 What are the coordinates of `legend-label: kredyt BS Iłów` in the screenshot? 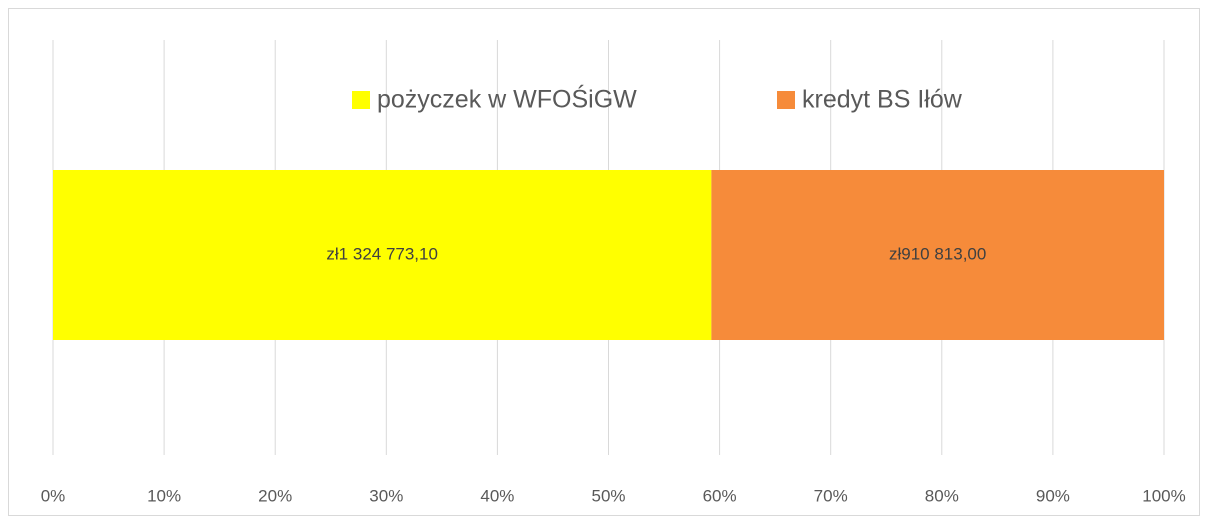 It's located at (882, 100).